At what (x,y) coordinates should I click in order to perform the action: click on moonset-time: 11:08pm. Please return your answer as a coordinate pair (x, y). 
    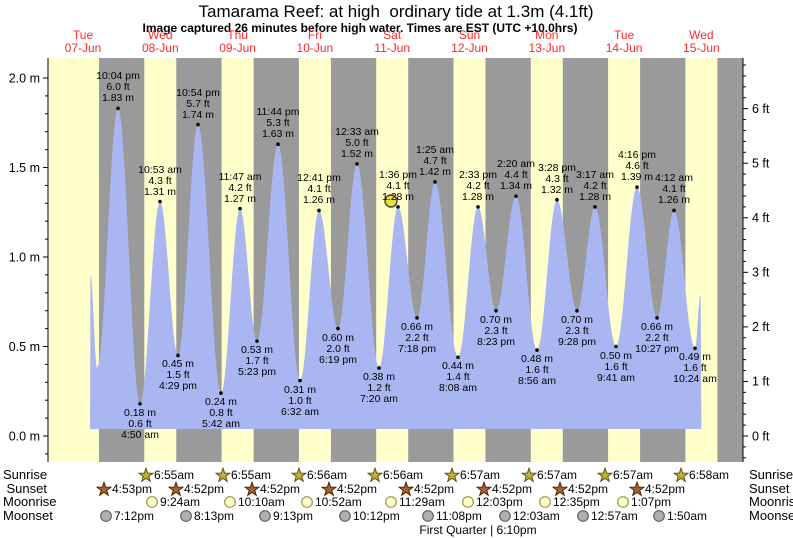
    Looking at the image, I should click on (459, 515).